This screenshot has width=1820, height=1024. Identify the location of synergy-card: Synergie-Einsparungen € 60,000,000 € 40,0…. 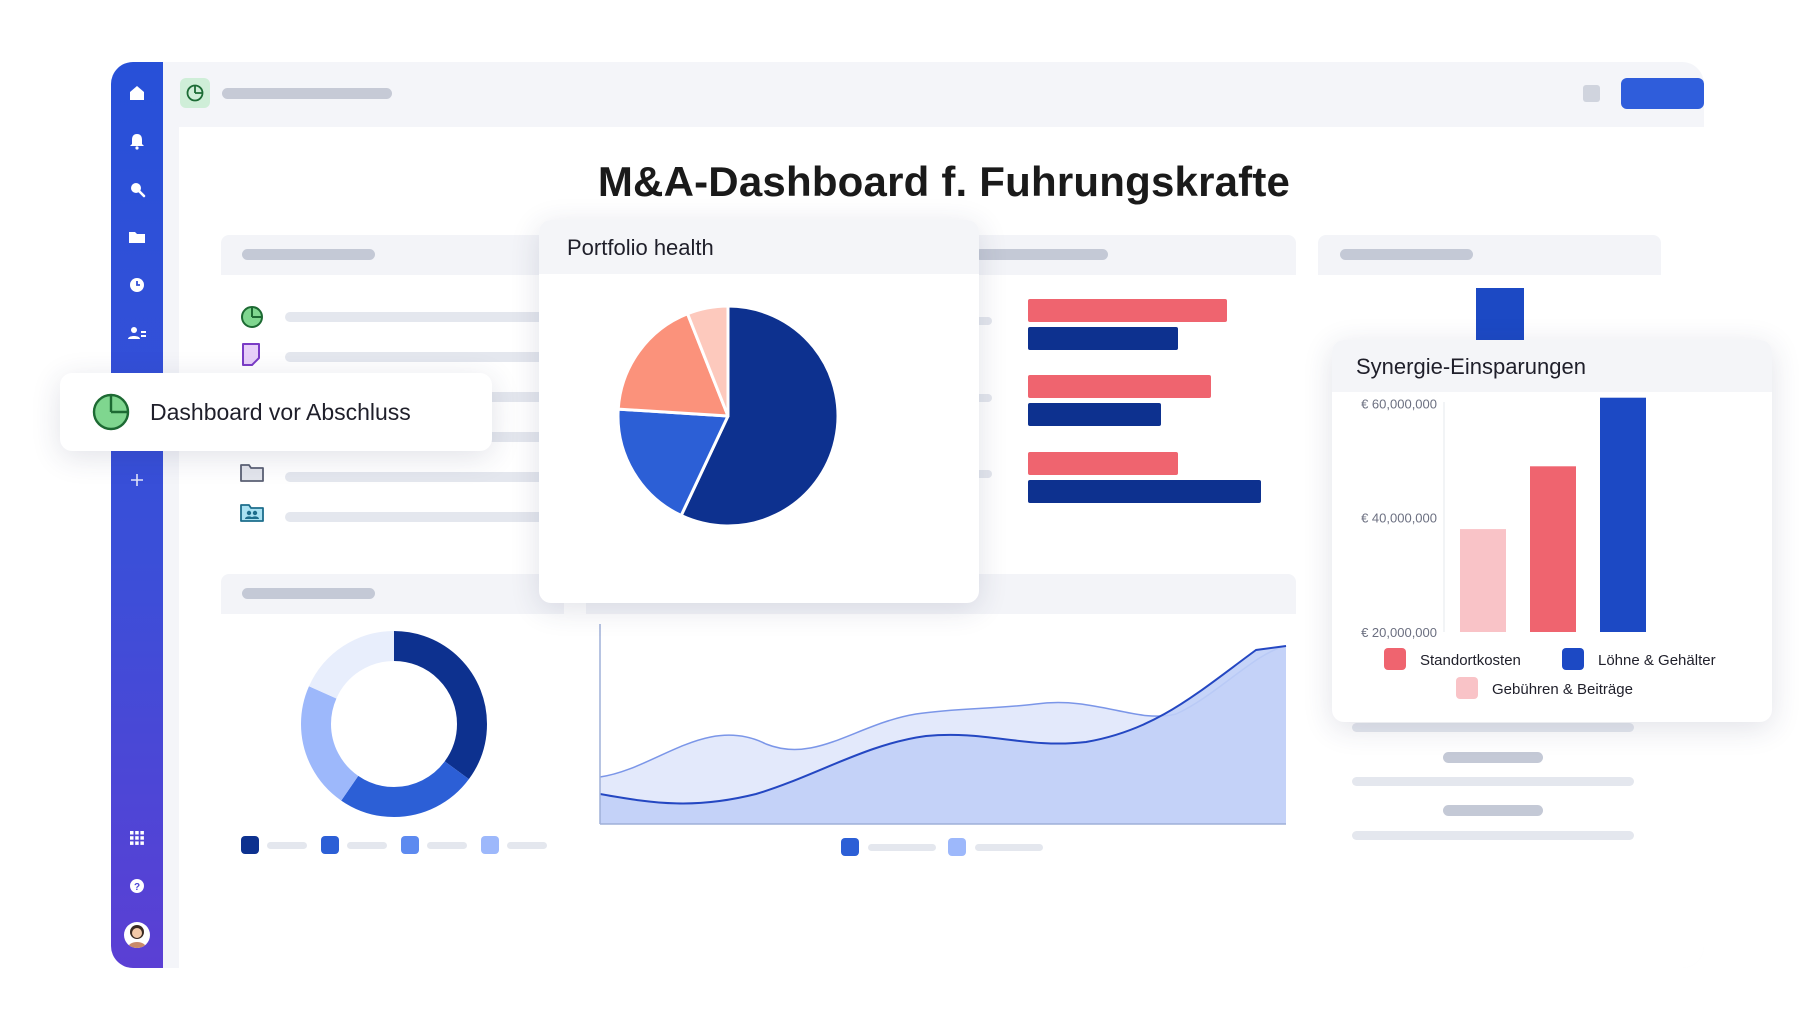
(1552, 531).